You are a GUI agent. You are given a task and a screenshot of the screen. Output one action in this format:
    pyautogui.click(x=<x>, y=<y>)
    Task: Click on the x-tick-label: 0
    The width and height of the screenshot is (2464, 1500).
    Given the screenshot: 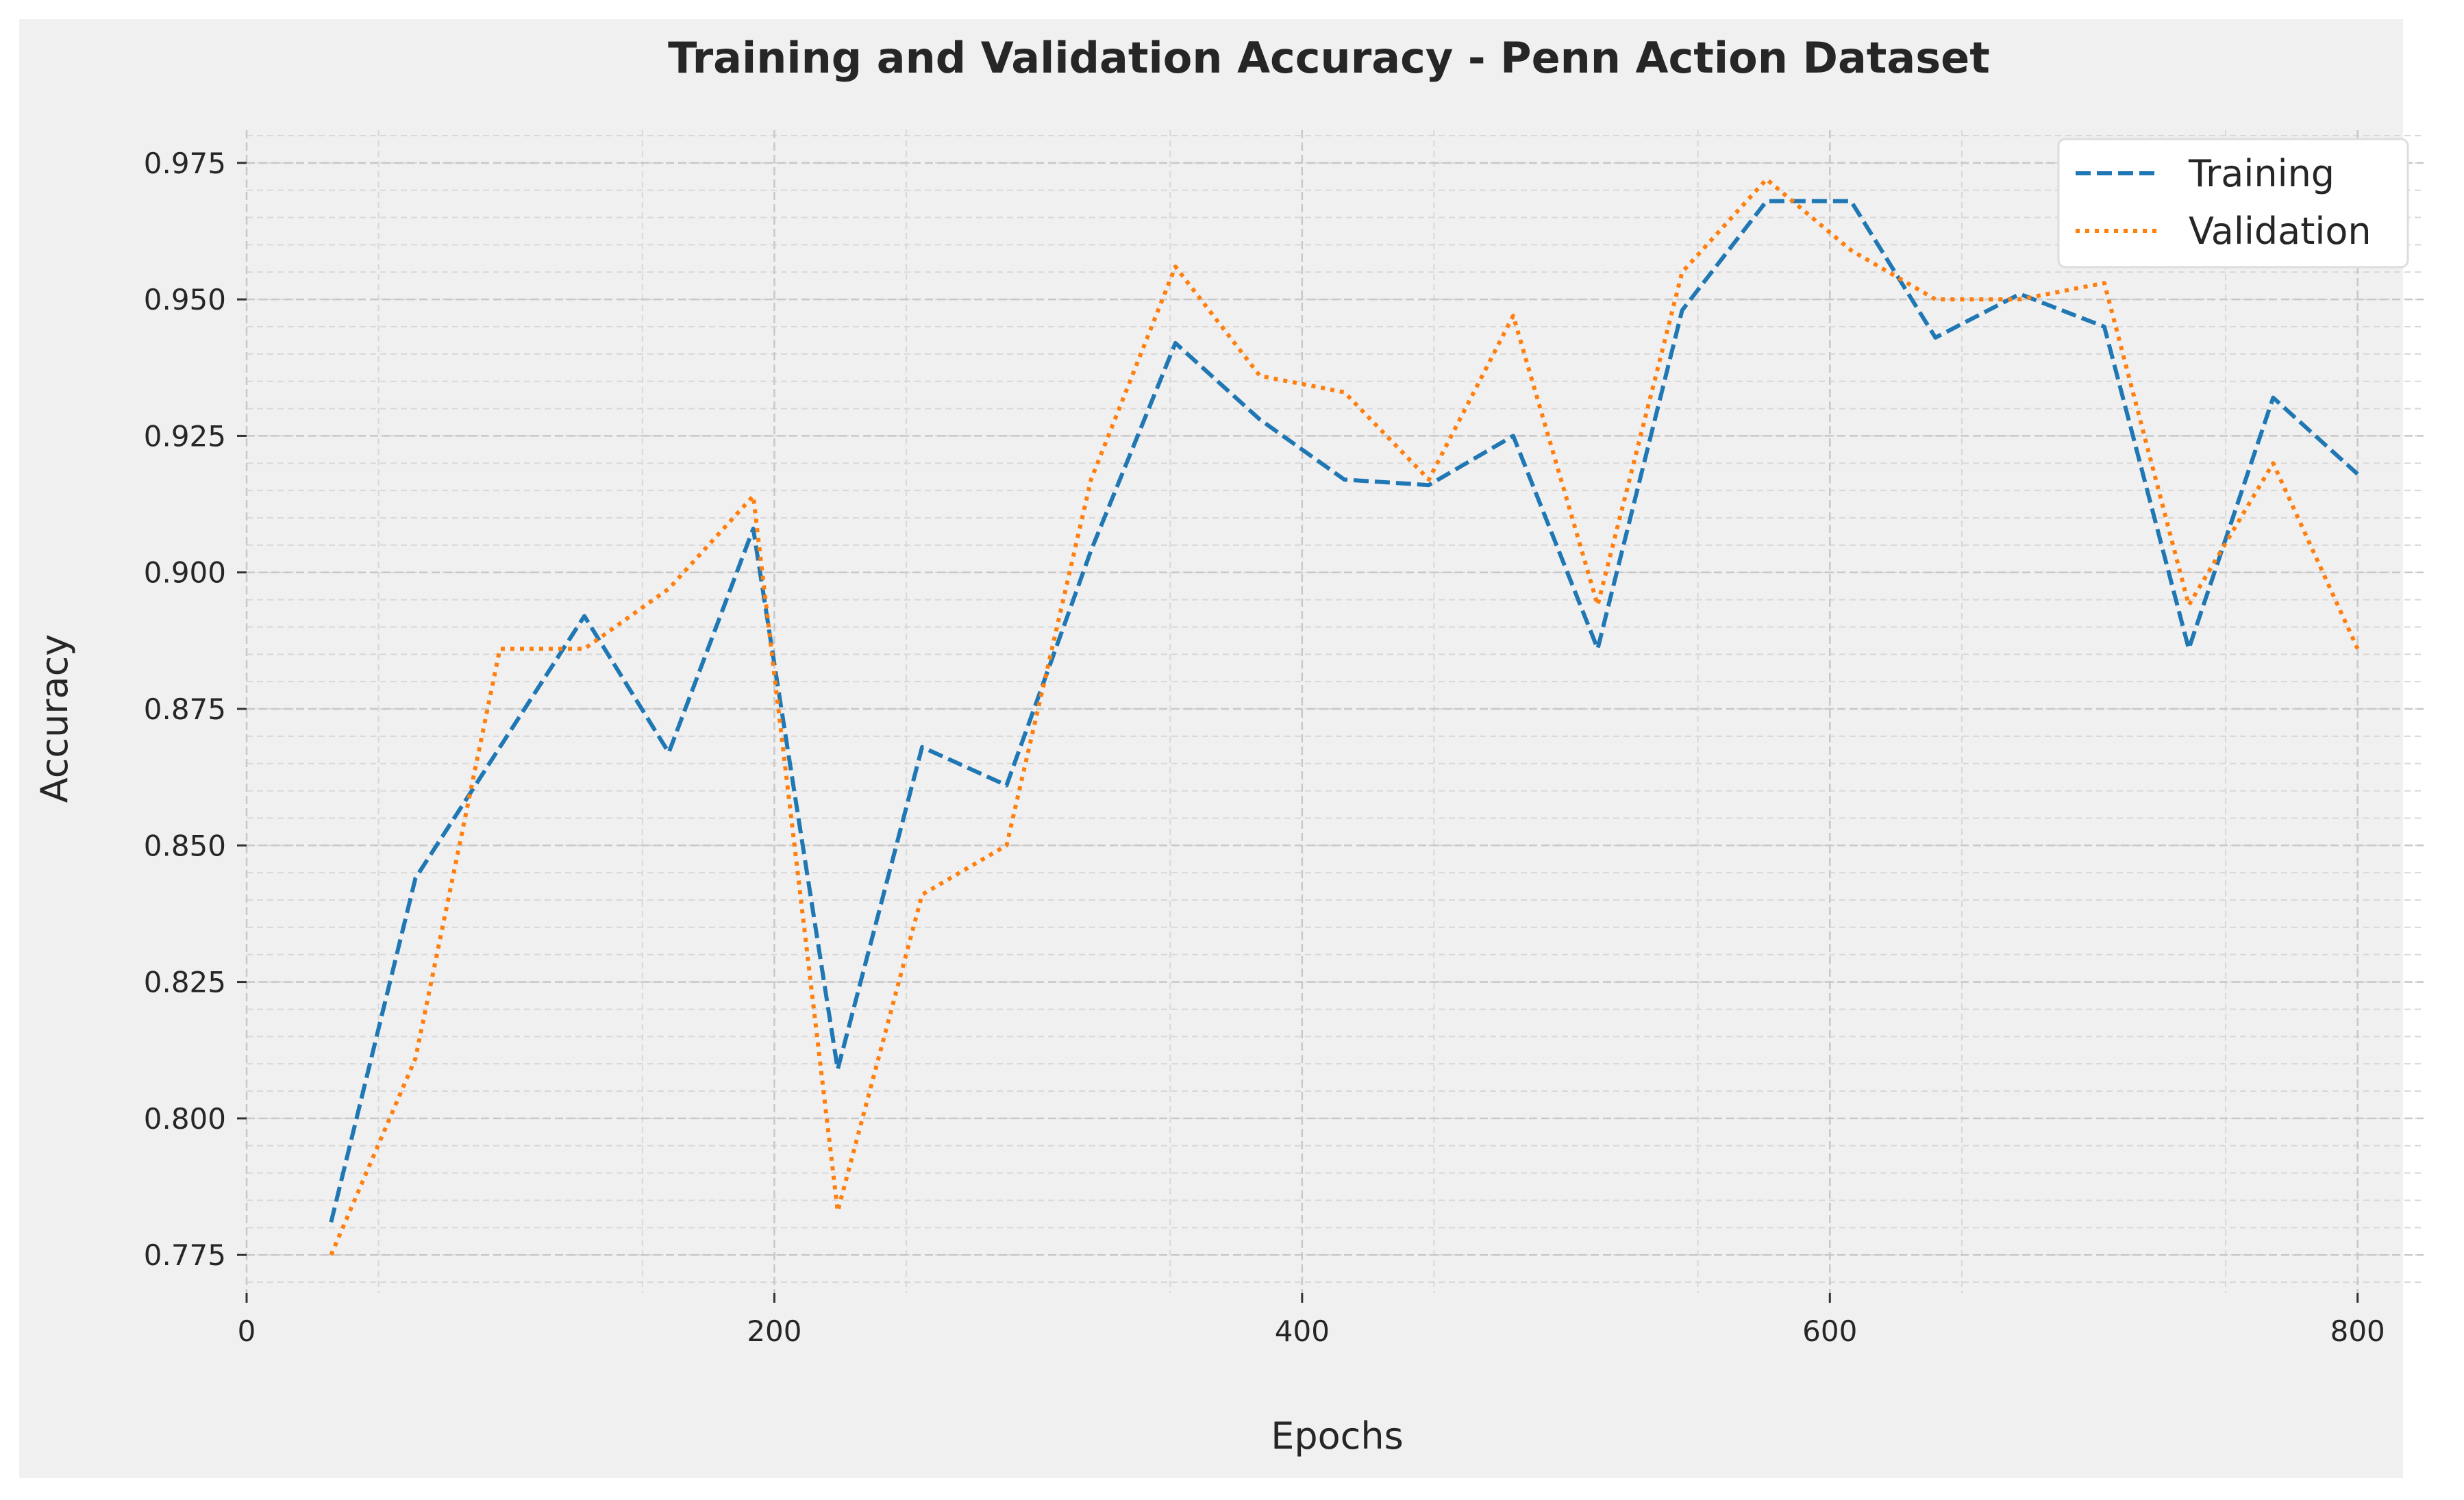 What is the action you would take?
    pyautogui.click(x=247, y=1331)
    